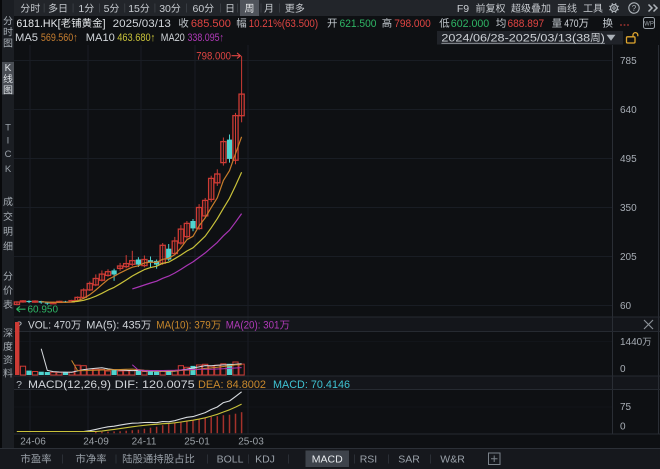 The height and width of the screenshot is (469, 660). What do you see at coordinates (100, 38) in the screenshot?
I see `svg-text: MA10` at bounding box center [100, 38].